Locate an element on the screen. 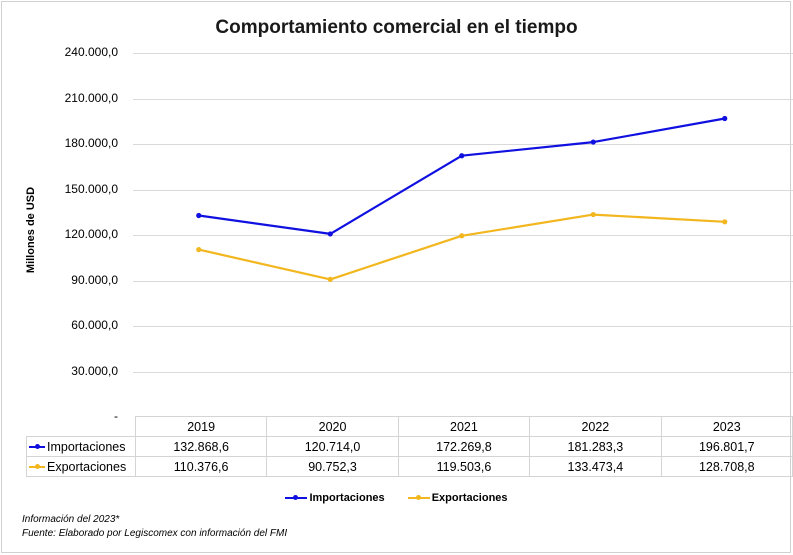 Image resolution: width=793 pixels, height=555 pixels. y-tick-label: 150.000,0 is located at coordinates (91, 188).